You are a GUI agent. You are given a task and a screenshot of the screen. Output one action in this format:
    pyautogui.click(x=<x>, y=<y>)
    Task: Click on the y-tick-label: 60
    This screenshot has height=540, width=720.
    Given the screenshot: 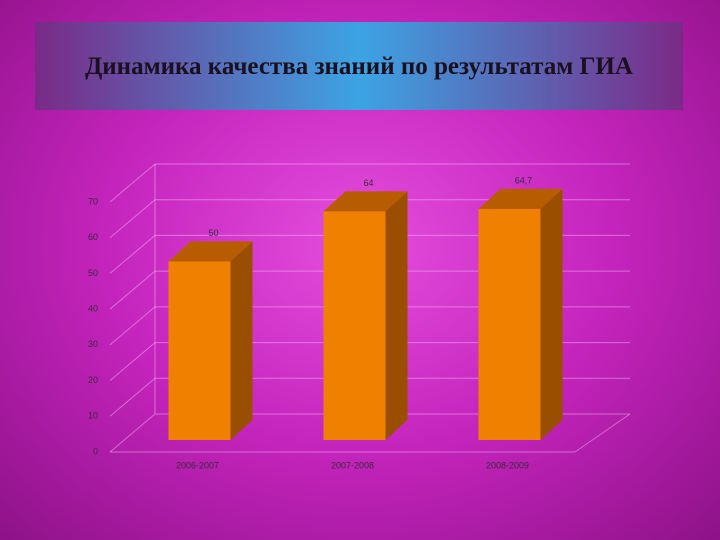 What is the action you would take?
    pyautogui.click(x=93, y=237)
    